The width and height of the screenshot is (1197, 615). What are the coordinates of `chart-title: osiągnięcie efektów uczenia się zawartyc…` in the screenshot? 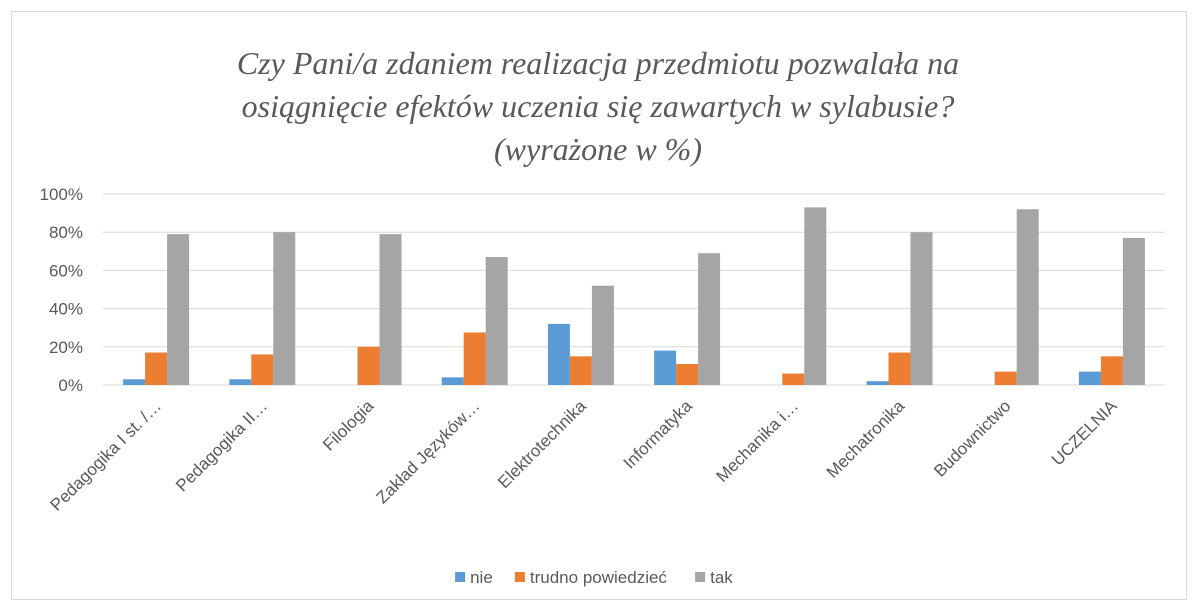 It's located at (598, 106).